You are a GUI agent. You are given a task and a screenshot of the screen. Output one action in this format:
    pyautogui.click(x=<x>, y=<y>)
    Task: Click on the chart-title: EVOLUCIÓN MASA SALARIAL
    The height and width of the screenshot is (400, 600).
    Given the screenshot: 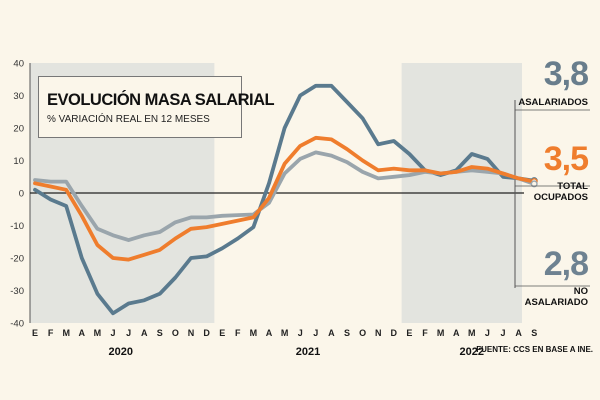 What is the action you would take?
    pyautogui.click(x=161, y=100)
    